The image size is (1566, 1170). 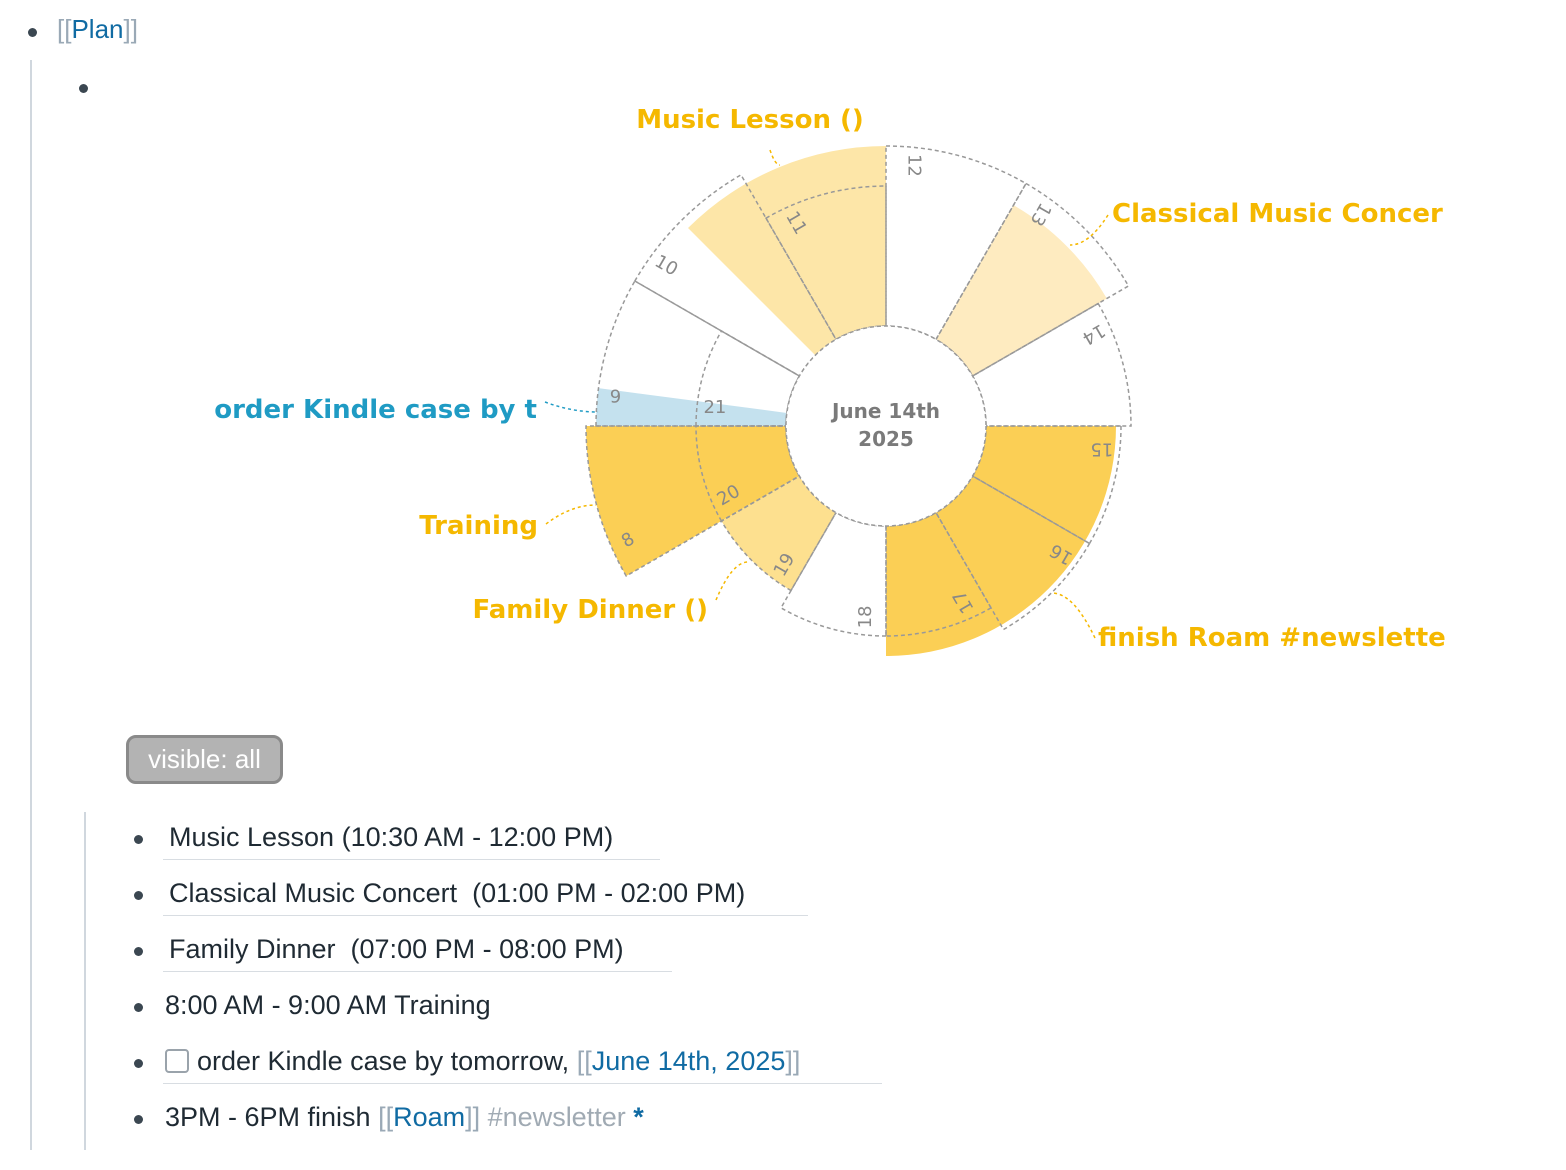 I want to click on page-link-june-14th: June 14th, 2025, so click(x=688, y=1061).